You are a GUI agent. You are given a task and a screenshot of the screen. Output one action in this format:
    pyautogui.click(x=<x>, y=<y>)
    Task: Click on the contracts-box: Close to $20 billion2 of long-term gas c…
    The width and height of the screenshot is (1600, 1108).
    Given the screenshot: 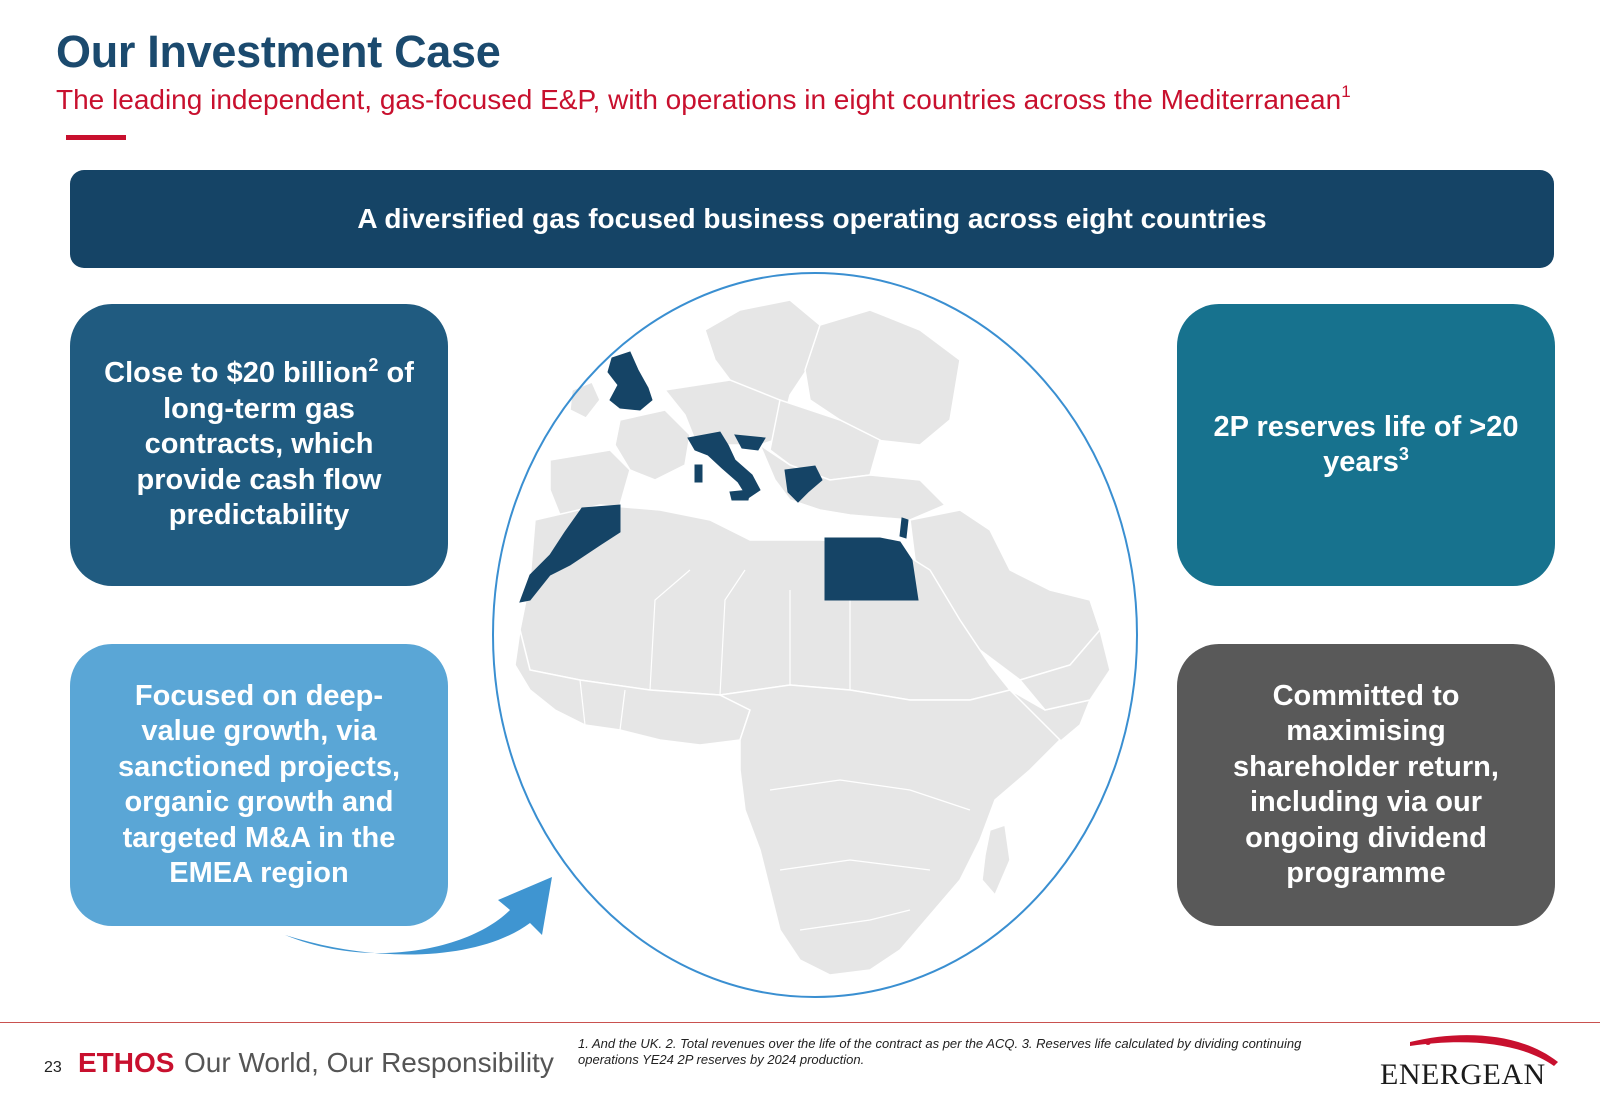 What is the action you would take?
    pyautogui.click(x=259, y=445)
    